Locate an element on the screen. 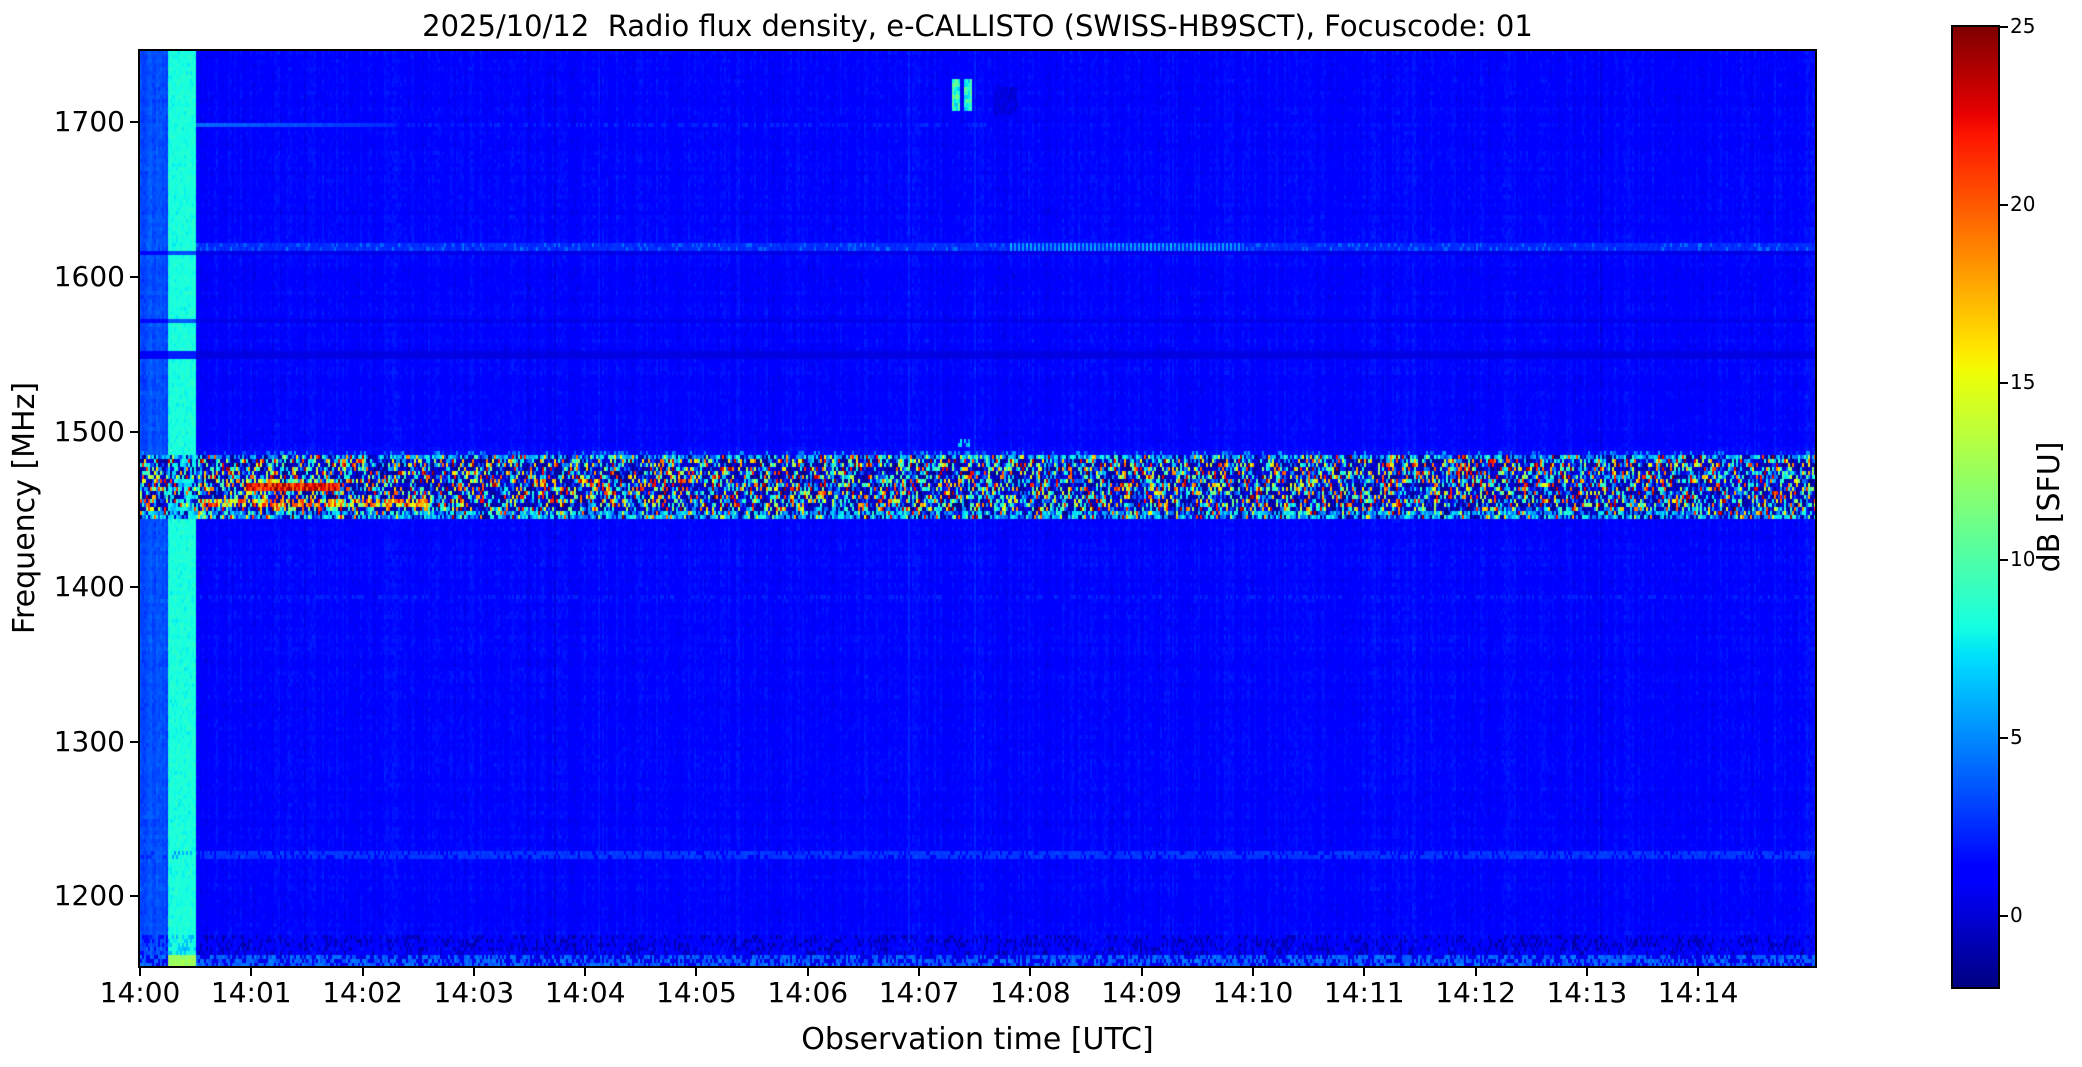 The image size is (2082, 1067). x-tick-label: 14:01 is located at coordinates (251, 992).